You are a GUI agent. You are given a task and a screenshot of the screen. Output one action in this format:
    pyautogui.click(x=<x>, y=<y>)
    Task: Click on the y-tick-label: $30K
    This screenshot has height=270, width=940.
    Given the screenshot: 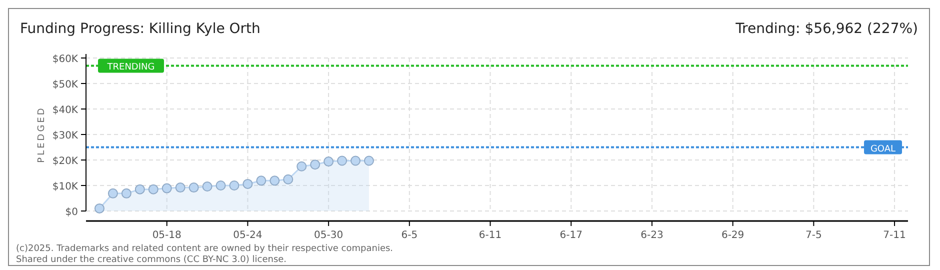 What is the action you would take?
    pyautogui.click(x=65, y=136)
    